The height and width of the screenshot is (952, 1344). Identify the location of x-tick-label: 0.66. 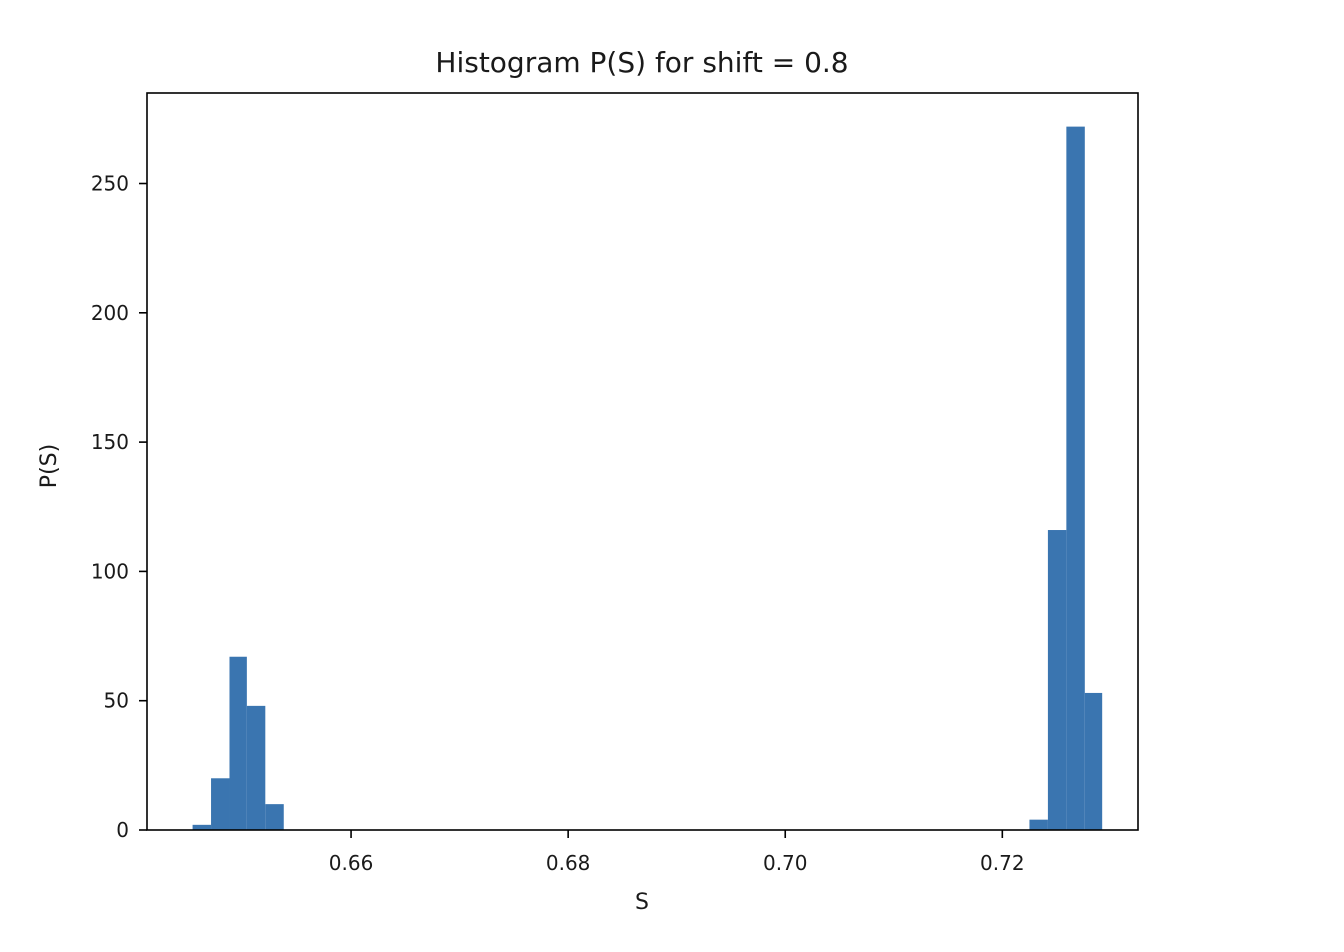
(351, 863).